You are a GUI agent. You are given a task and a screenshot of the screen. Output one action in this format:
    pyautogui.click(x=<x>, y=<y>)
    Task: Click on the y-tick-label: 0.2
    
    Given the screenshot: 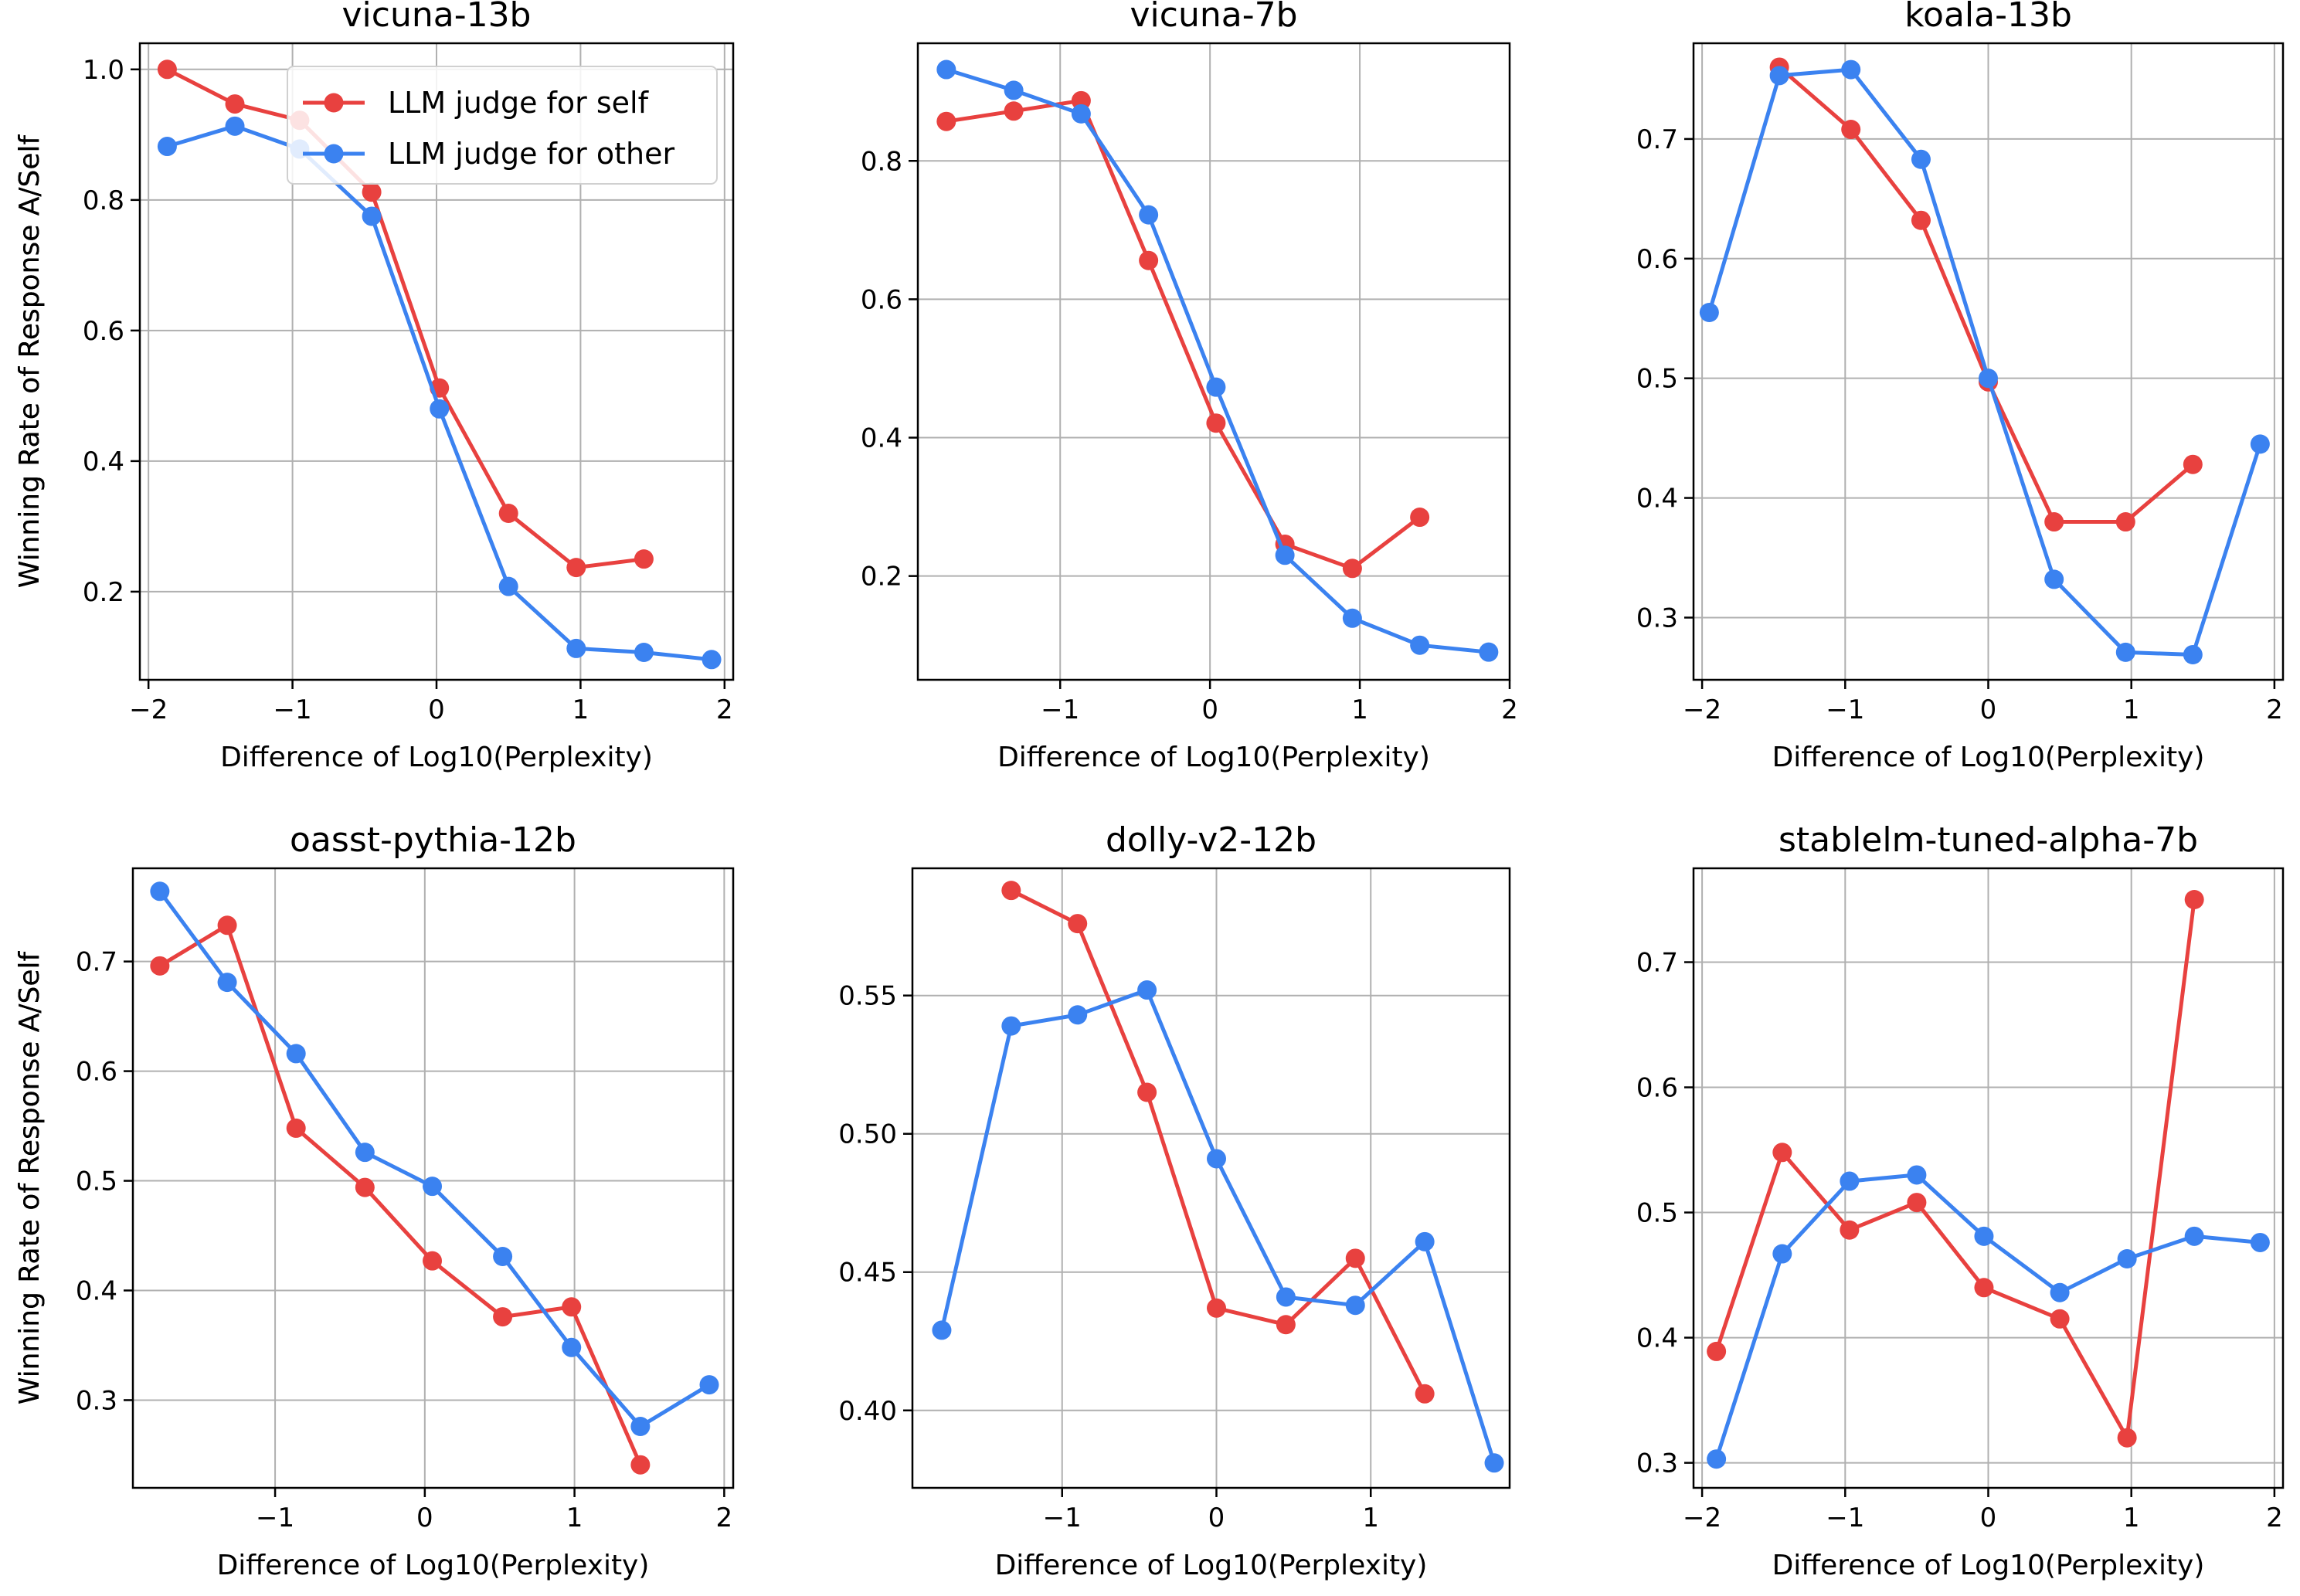 What is the action you would take?
    pyautogui.click(x=103, y=592)
    